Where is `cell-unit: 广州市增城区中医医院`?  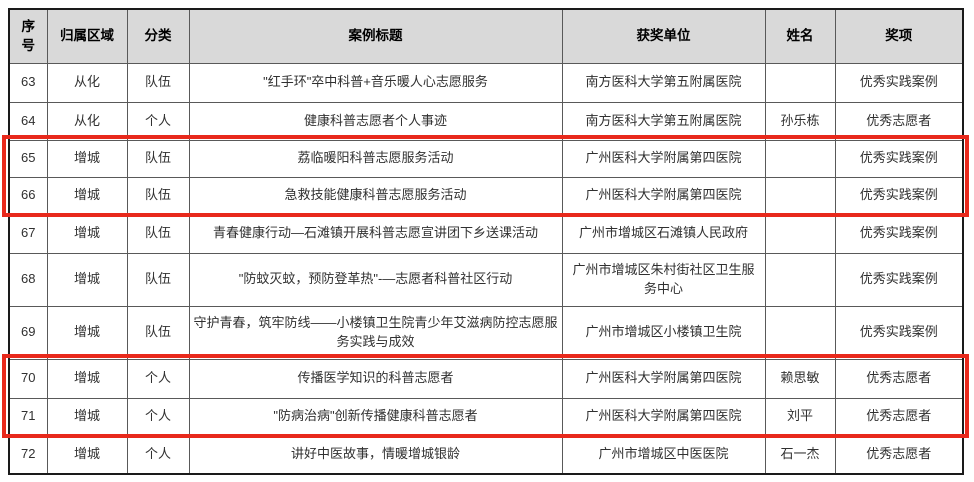
cell-unit: 广州市增城区中医医院 is located at coordinates (663, 454).